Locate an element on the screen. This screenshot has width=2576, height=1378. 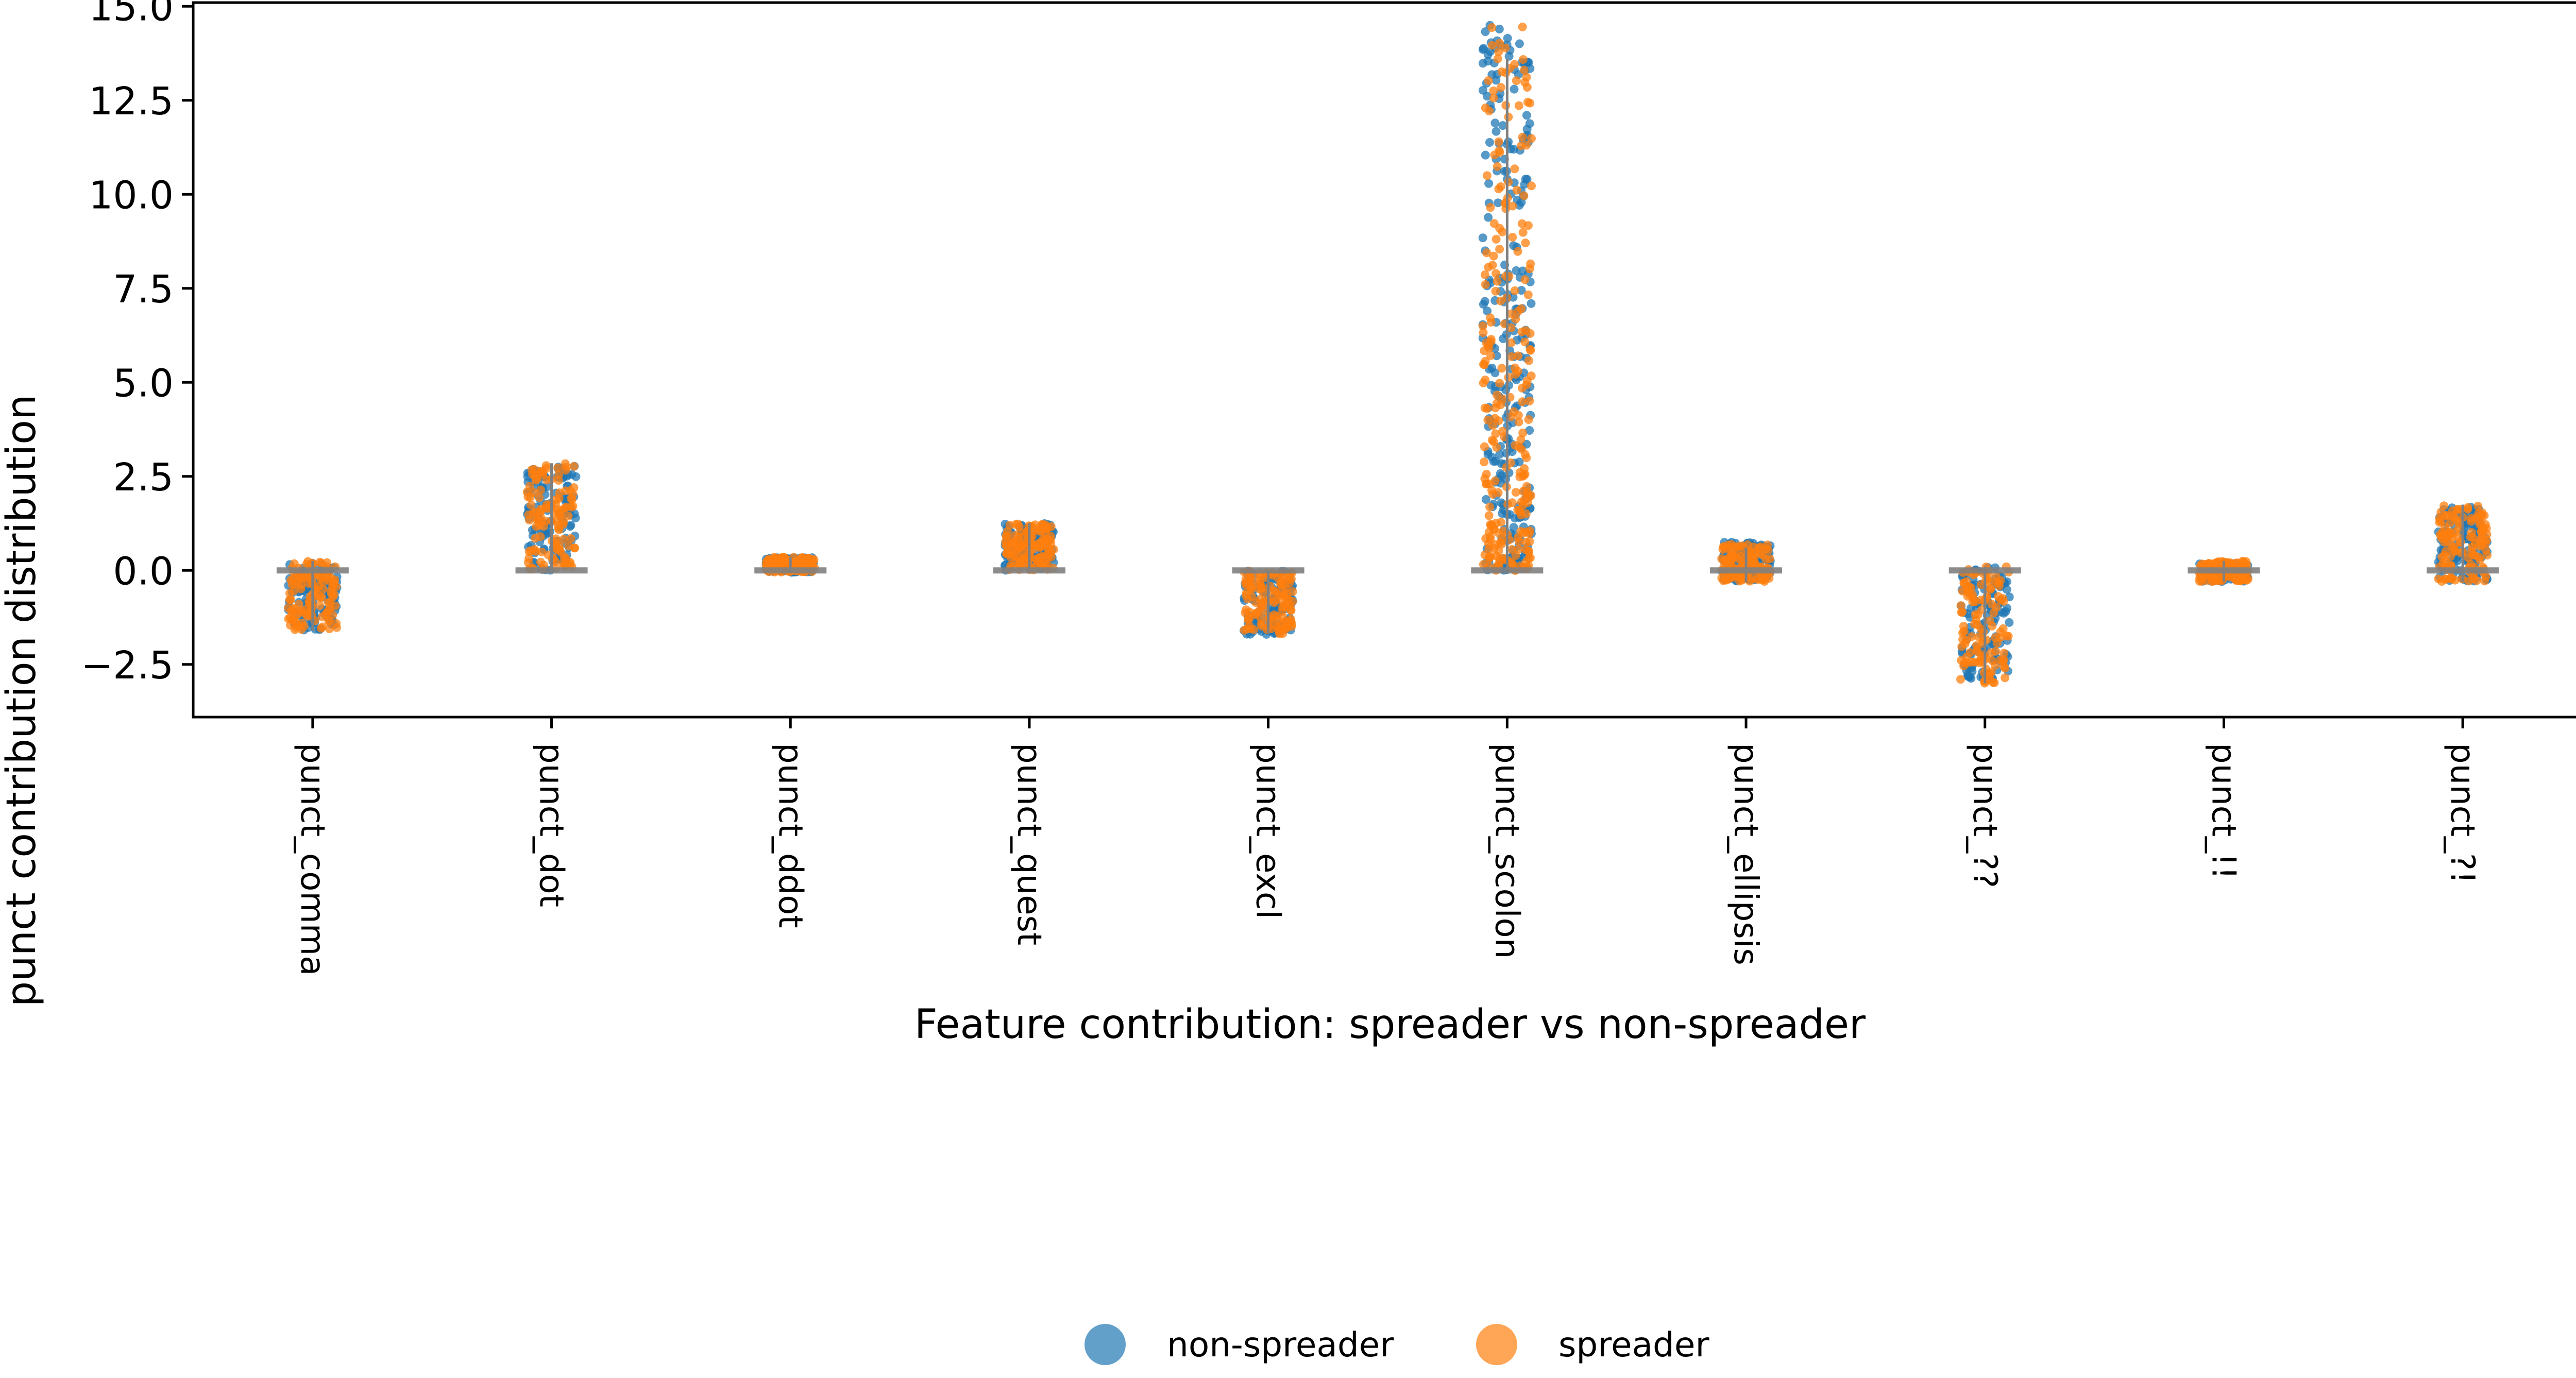
box-punct_quest is located at coordinates (1029, 570).